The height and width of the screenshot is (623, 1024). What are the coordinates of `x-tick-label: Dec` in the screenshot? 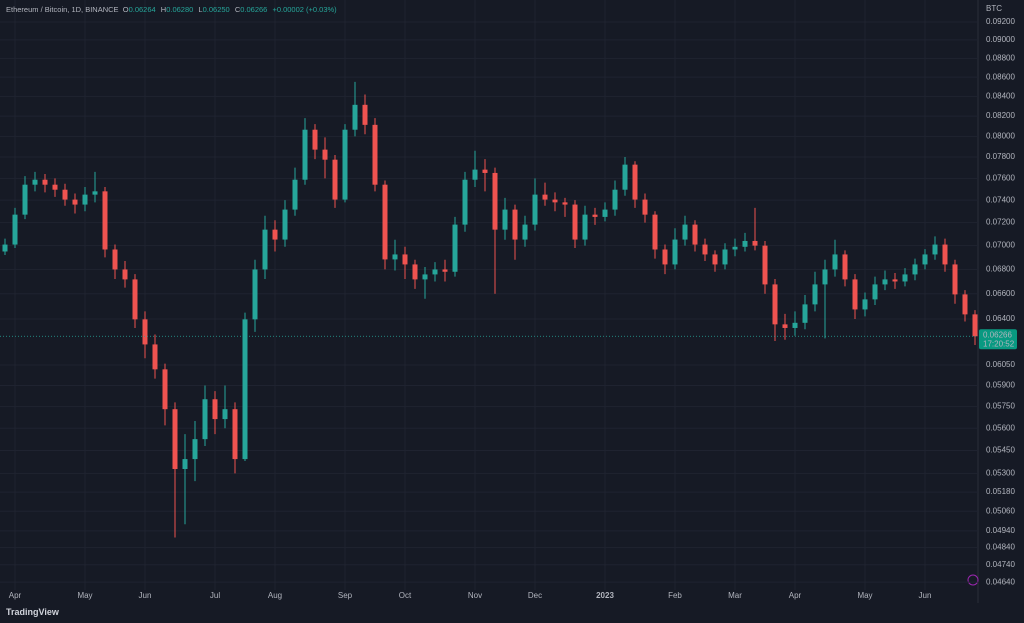 It's located at (535, 595).